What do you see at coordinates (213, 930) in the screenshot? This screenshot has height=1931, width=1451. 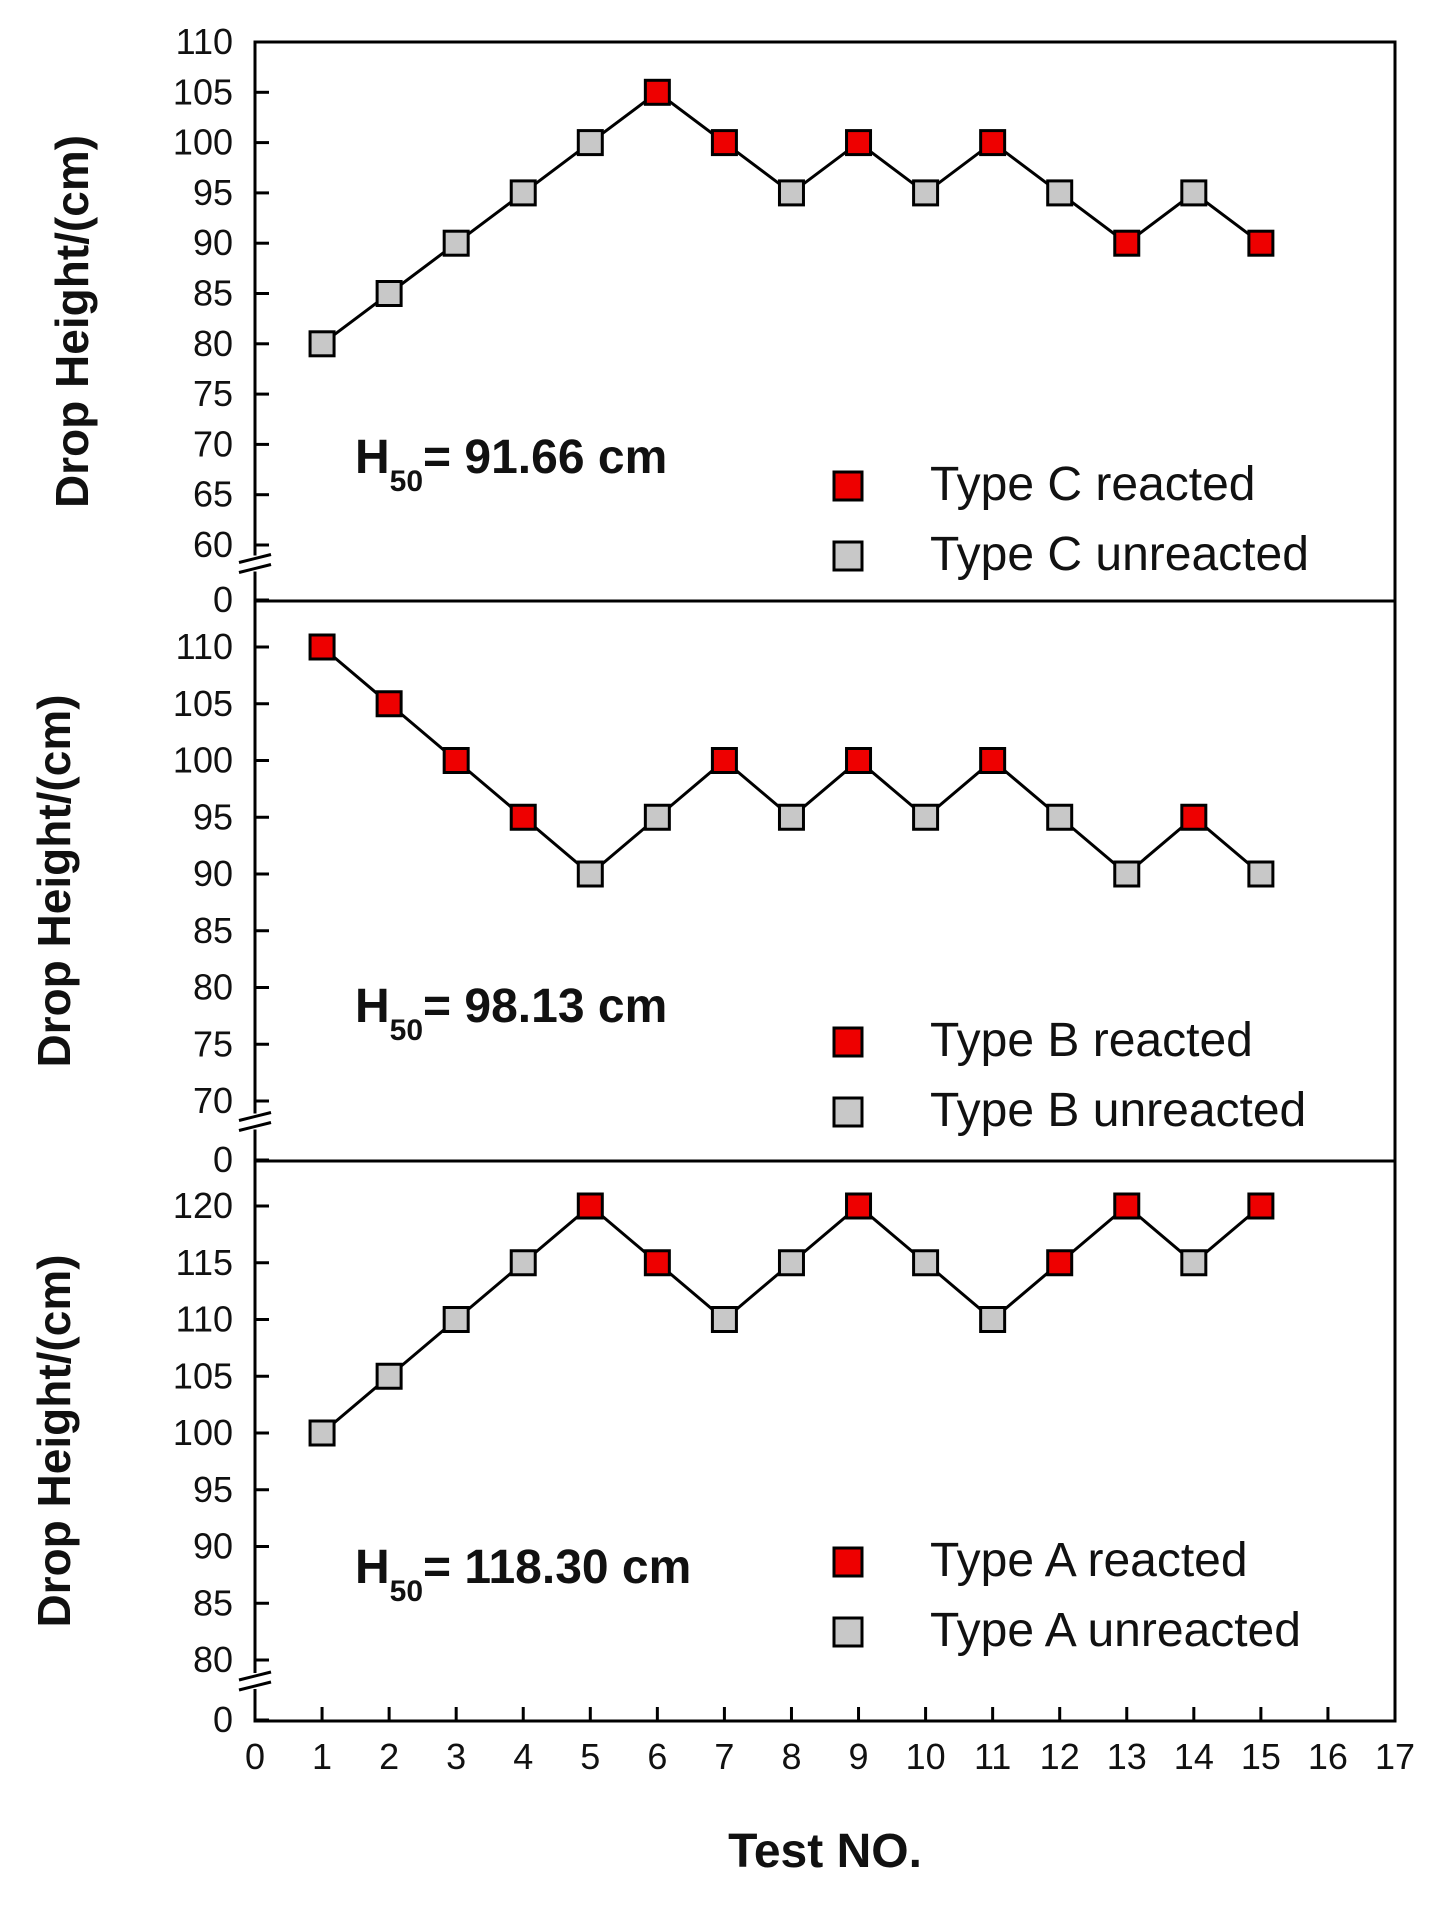 I see `y-tick-label: 85` at bounding box center [213, 930].